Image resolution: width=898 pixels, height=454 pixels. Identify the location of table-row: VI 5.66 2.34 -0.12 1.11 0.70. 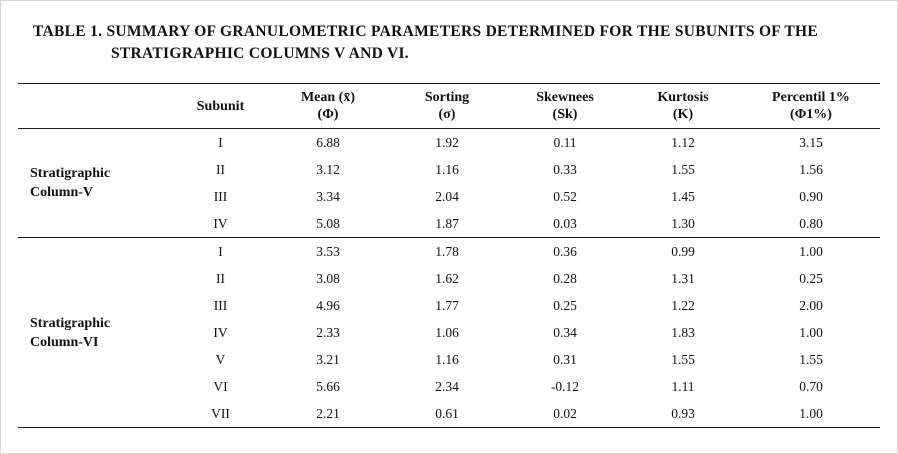
(449, 386).